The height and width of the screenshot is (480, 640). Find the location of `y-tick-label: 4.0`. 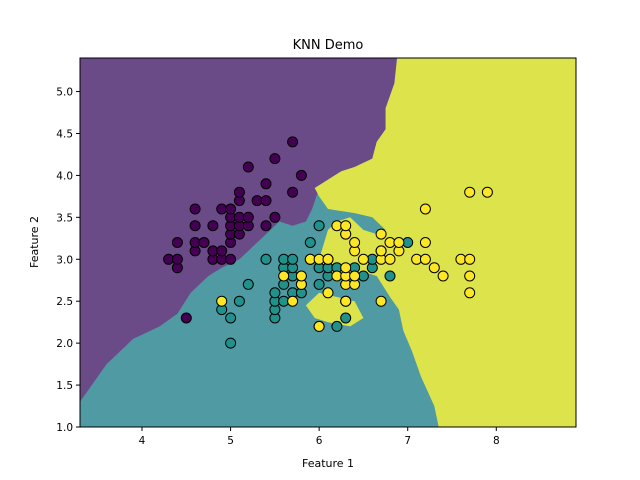

y-tick-label: 4.0 is located at coordinates (64, 176).